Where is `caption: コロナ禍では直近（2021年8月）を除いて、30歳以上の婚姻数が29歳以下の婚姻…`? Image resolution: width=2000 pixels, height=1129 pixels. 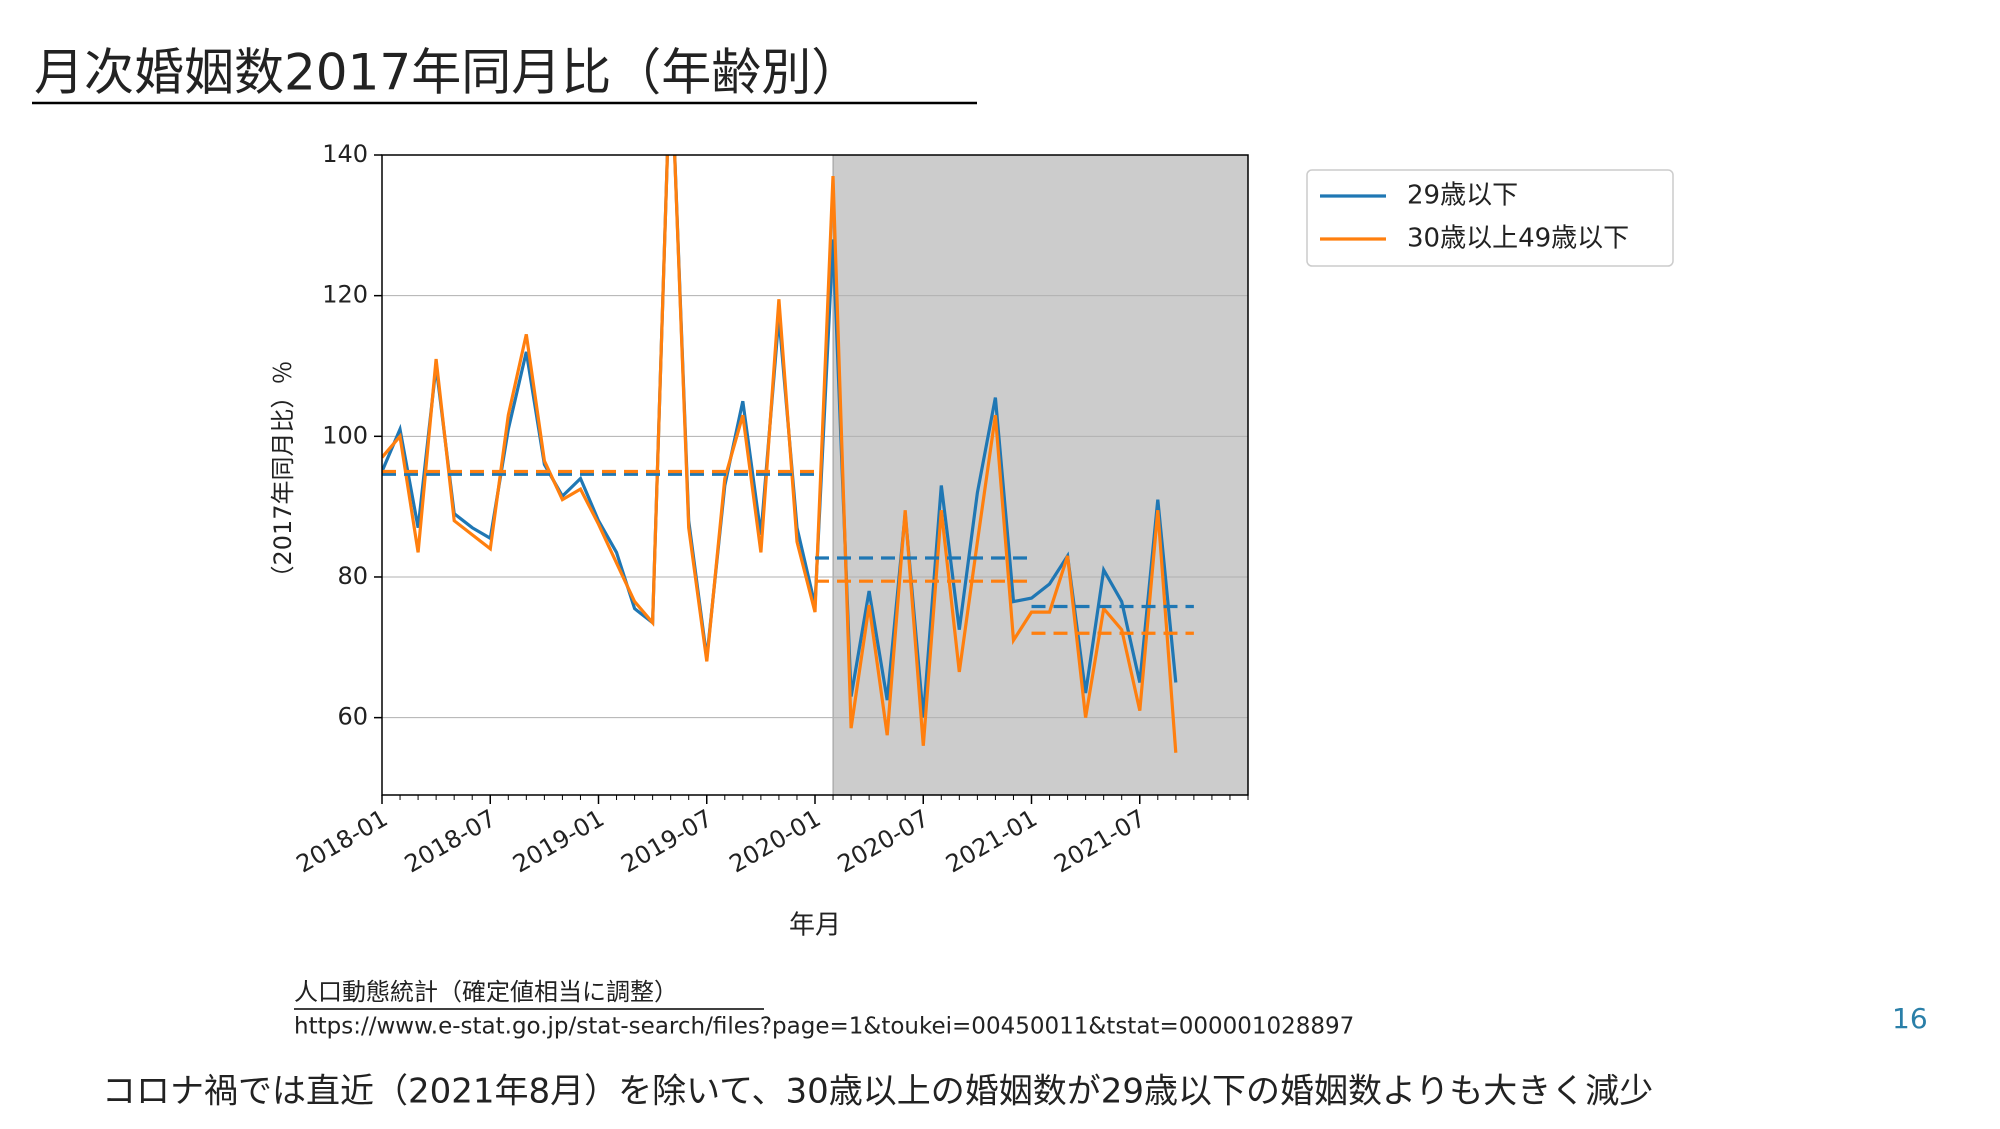
caption: コロナ禍では直近（2021年8月）を除いて、30歳以上の婚姻数が29歳以下の婚姻… is located at coordinates (877, 1092).